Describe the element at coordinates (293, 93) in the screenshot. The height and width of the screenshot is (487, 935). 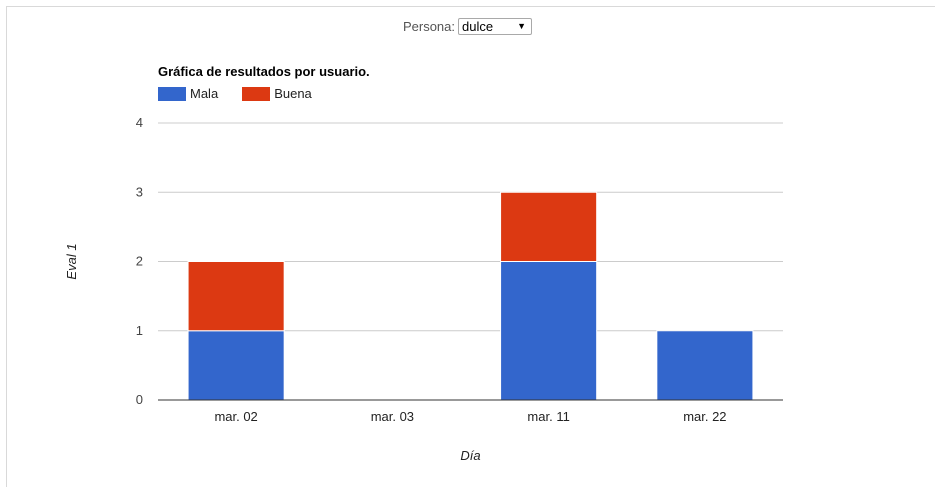
I see `legend-label-buena: Buena` at that location.